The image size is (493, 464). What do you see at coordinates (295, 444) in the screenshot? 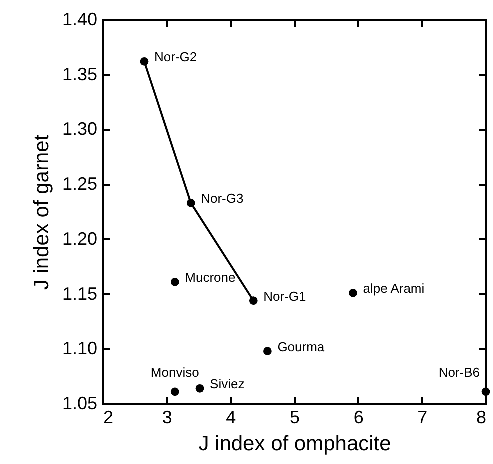
I see `x-axis-title: J index of omphacite` at bounding box center [295, 444].